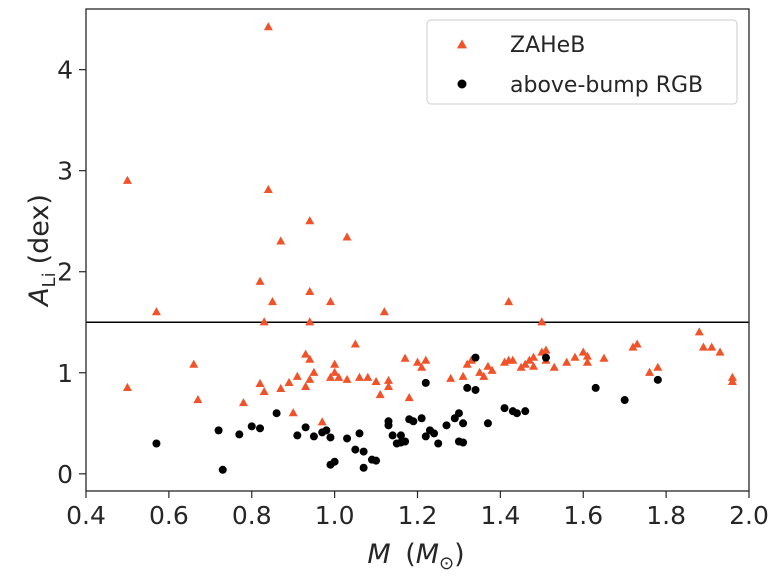 This screenshot has height=576, width=778. What do you see at coordinates (49, 279) in the screenshot?
I see `y-axis-sub: Li` at bounding box center [49, 279].